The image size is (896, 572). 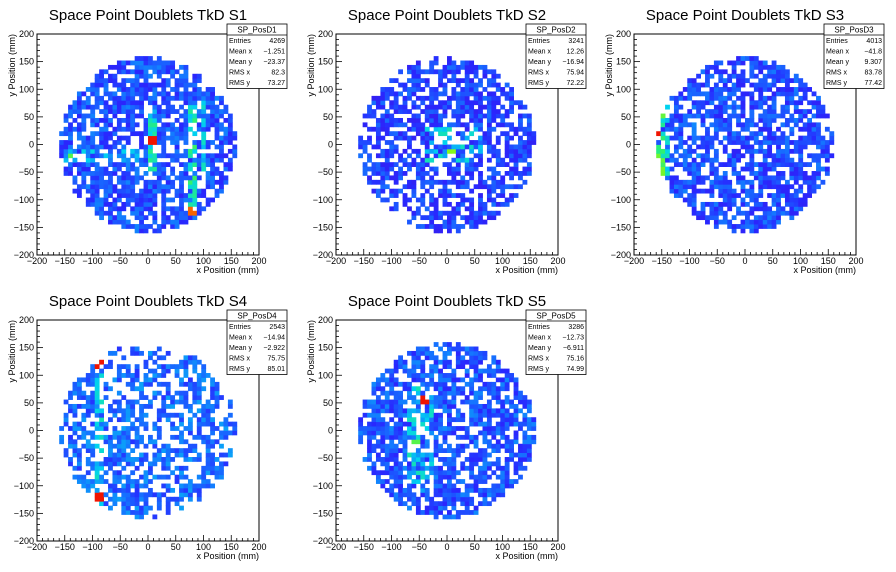 What do you see at coordinates (526, 556) in the screenshot?
I see `x-axis-label: x Position (mm)` at bounding box center [526, 556].